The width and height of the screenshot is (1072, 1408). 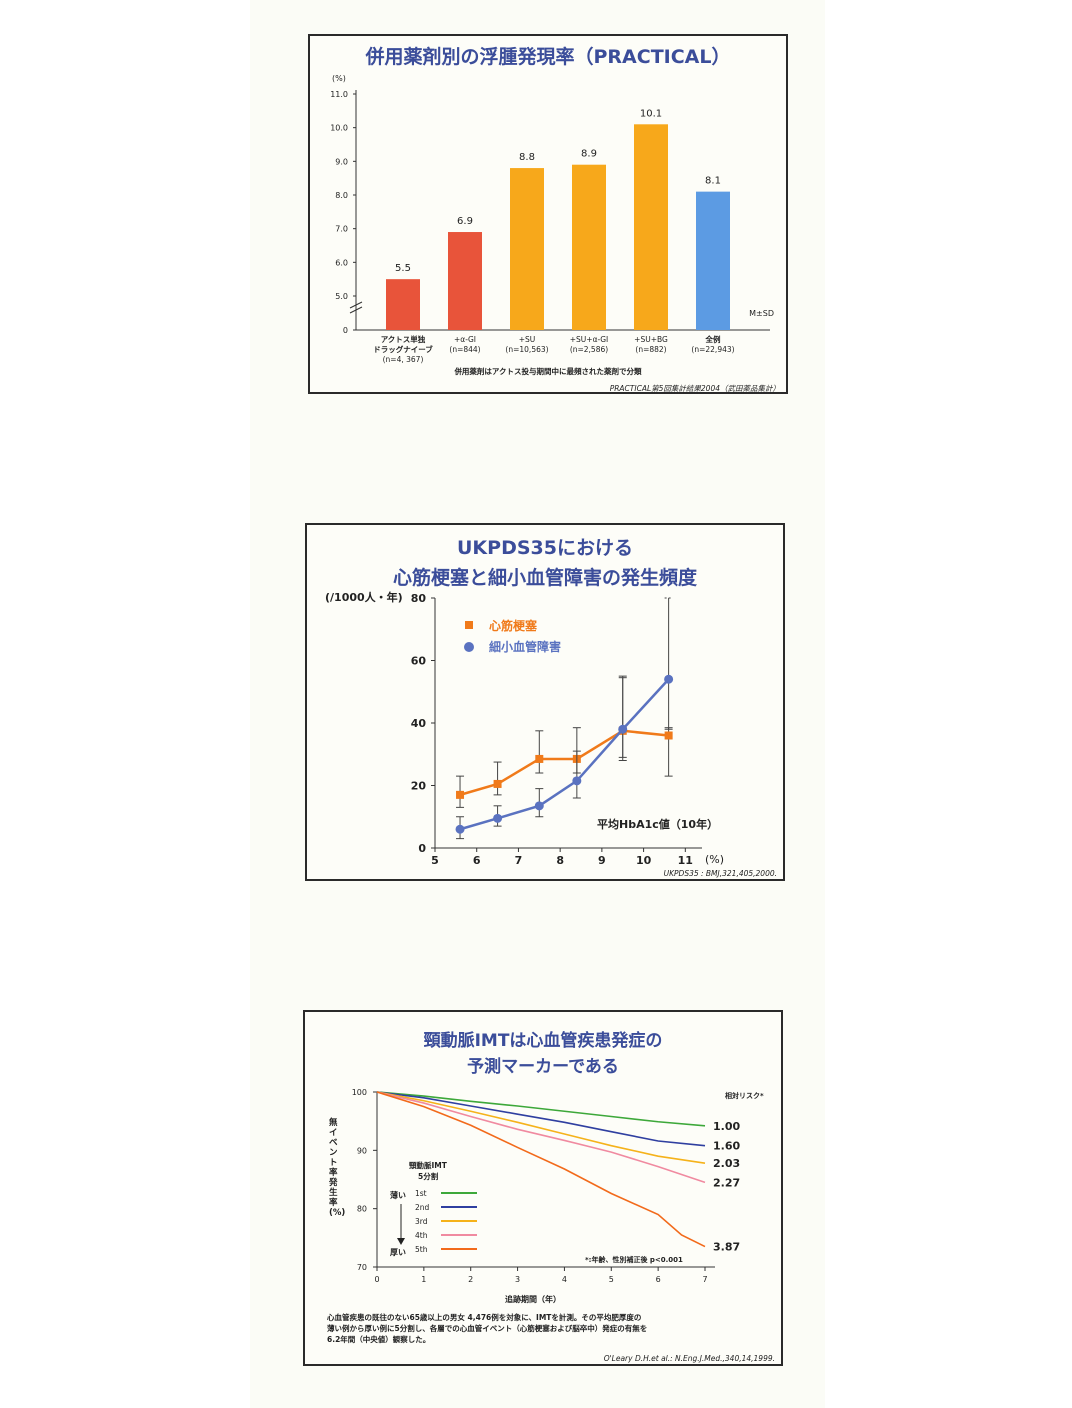 What do you see at coordinates (657, 824) in the screenshot?
I see `x-axis-label: 平均HbA1c値（10年）` at bounding box center [657, 824].